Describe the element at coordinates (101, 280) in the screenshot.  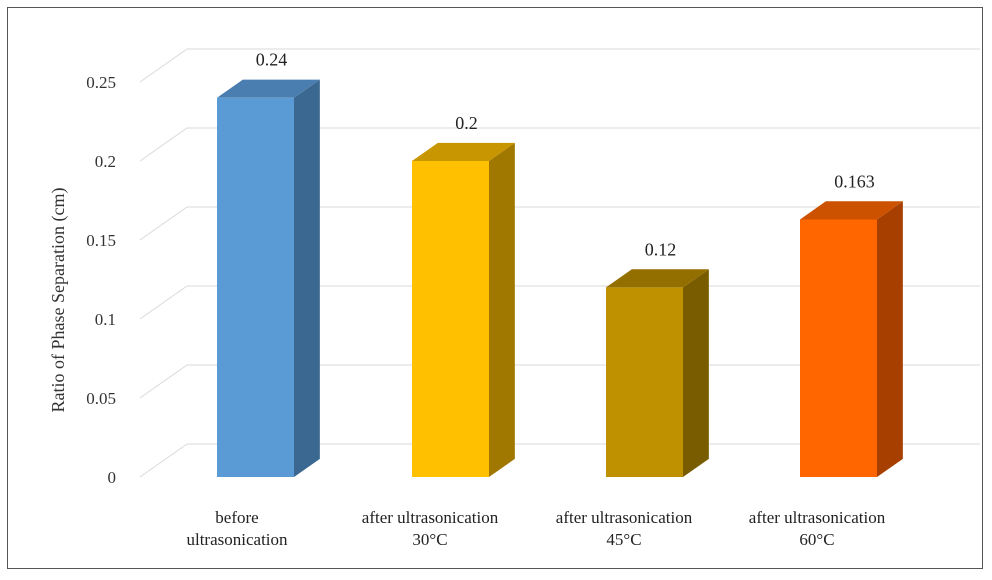
I see `y-axis-ticks: 0 0.05 0.1 0.15 0.2 0.25` at that location.